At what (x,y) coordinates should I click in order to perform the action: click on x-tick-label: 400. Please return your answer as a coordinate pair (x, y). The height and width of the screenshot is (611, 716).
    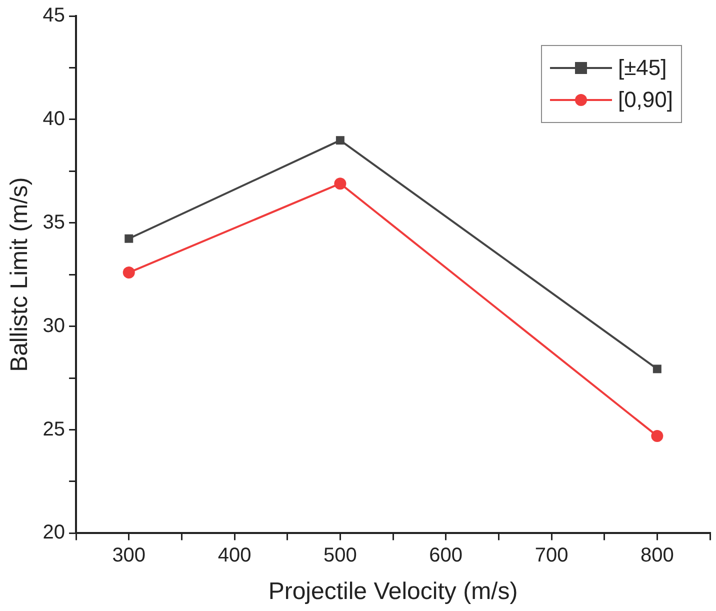
    Looking at the image, I should click on (235, 555).